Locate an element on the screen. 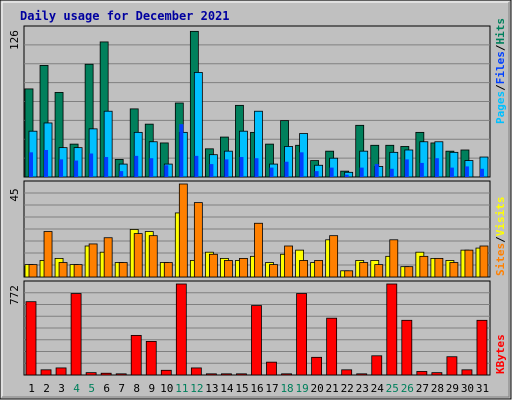 The width and height of the screenshot is (512, 400). x-tick-label: 11 is located at coordinates (181, 388).